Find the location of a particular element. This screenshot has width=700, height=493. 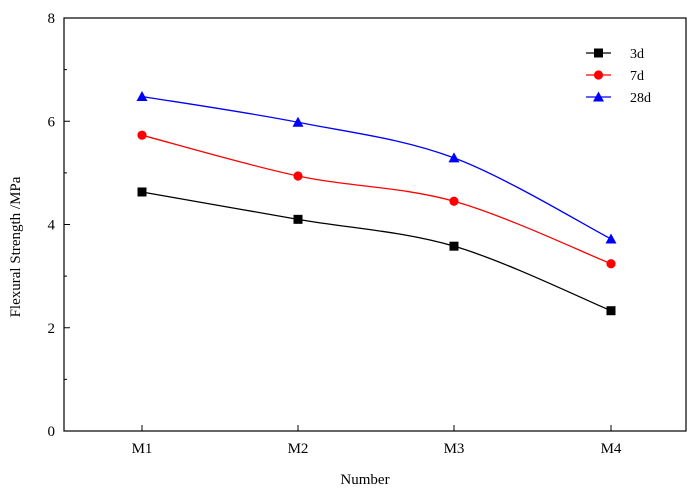

x-tick-label: M3 is located at coordinates (454, 449).